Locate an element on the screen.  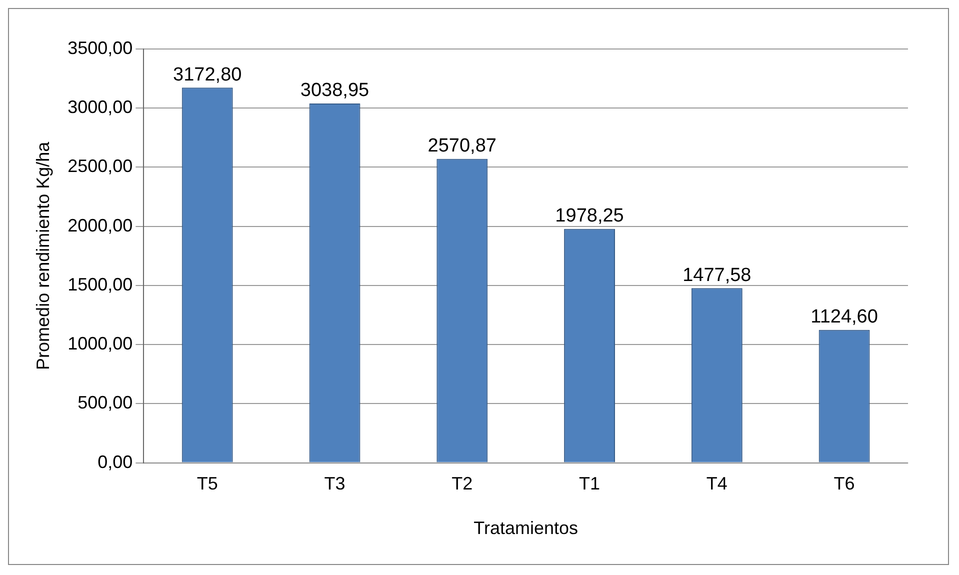
y-tick-label: 0,00 is located at coordinates (115, 462).